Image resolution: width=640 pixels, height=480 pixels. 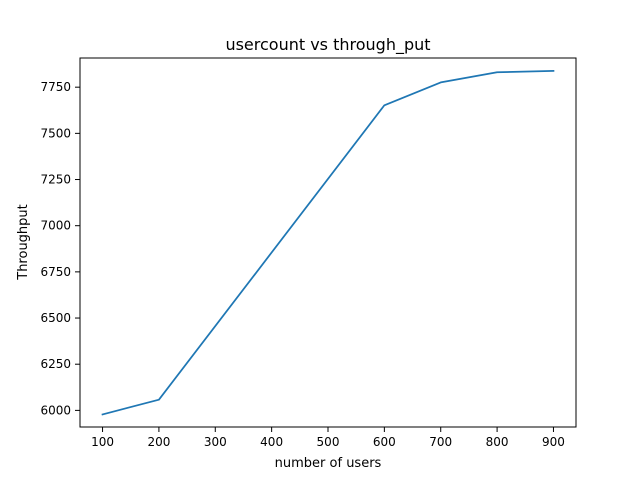 I want to click on x-tick-label: 100, so click(x=102, y=442).